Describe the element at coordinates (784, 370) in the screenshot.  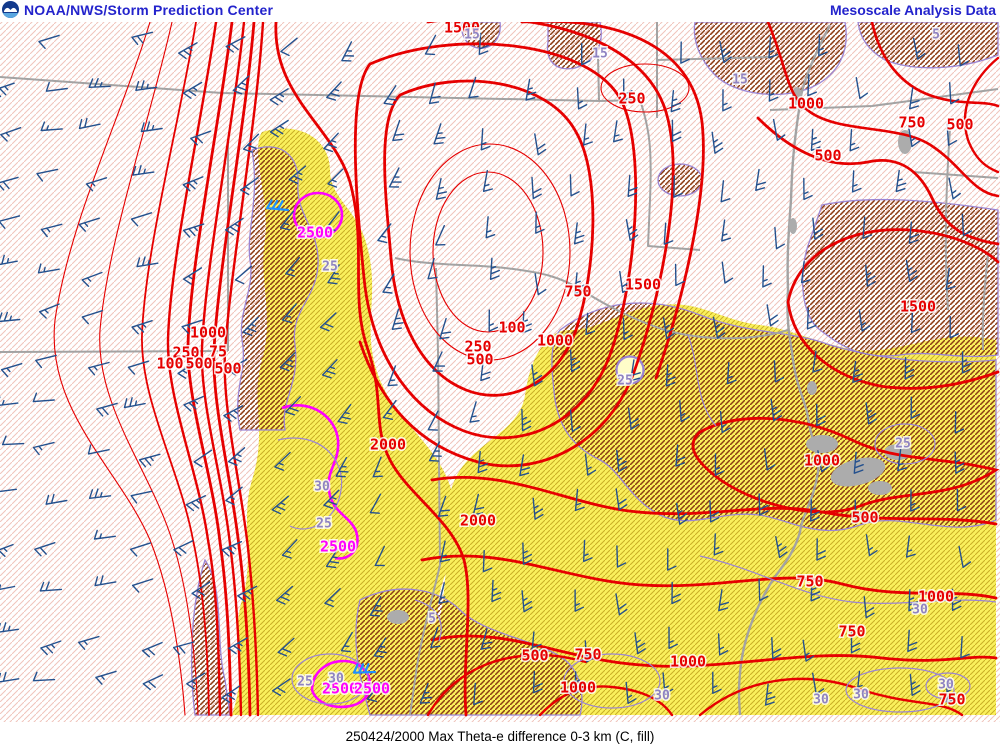
I see `mississippi-river` at that location.